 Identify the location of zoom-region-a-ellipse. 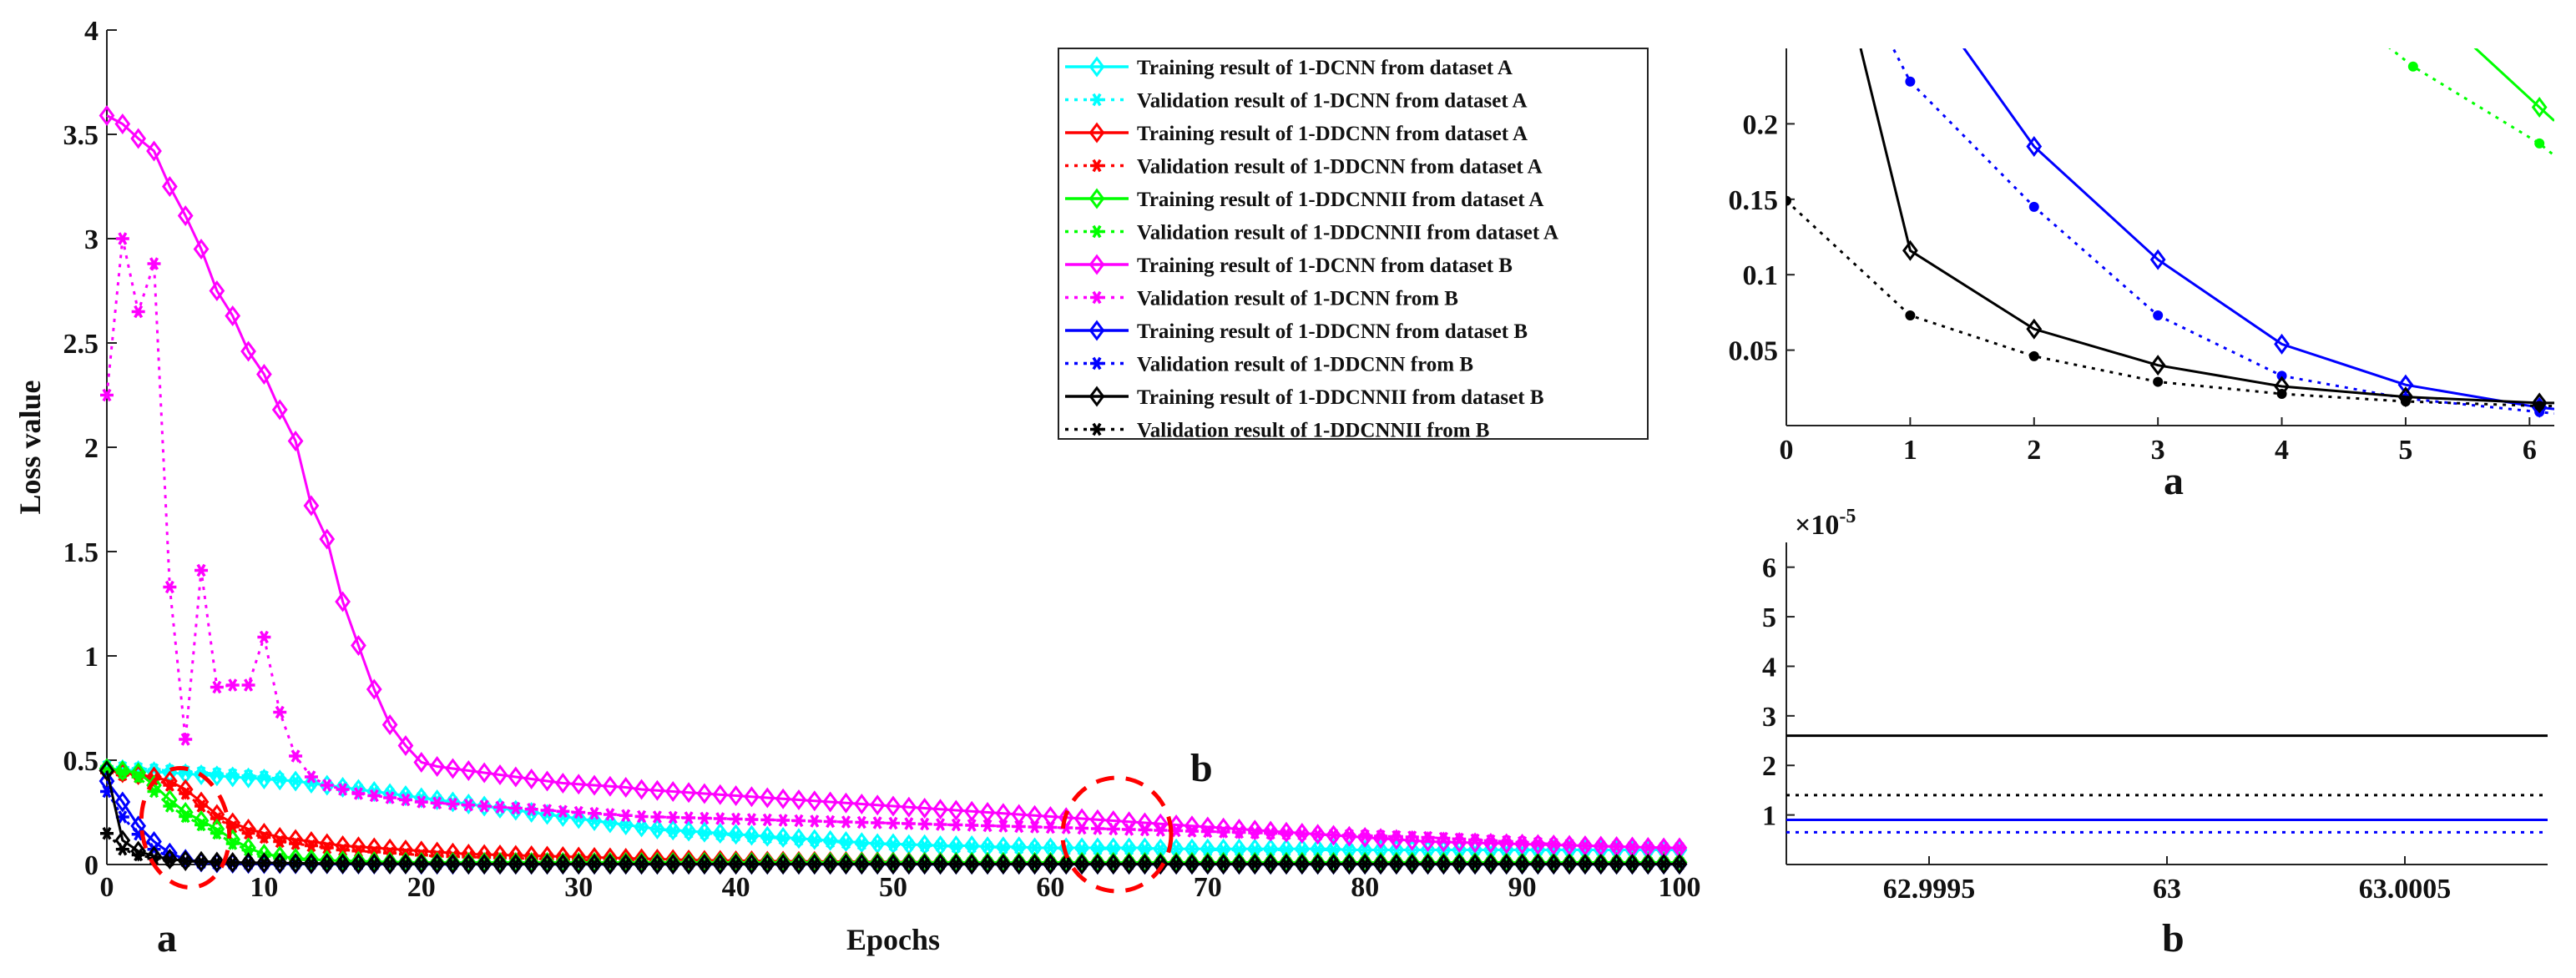
(185, 828).